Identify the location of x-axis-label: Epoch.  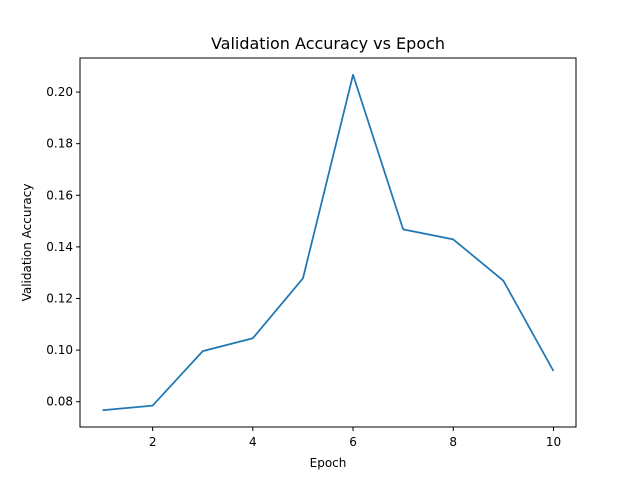
(328, 463).